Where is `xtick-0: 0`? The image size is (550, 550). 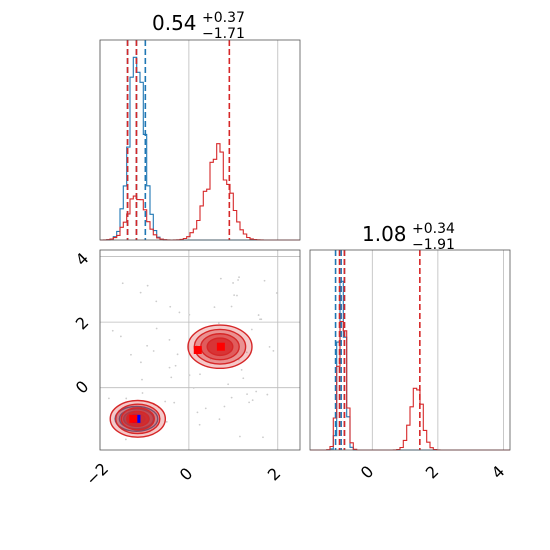
xtick-0: 0 is located at coordinates (186, 474).